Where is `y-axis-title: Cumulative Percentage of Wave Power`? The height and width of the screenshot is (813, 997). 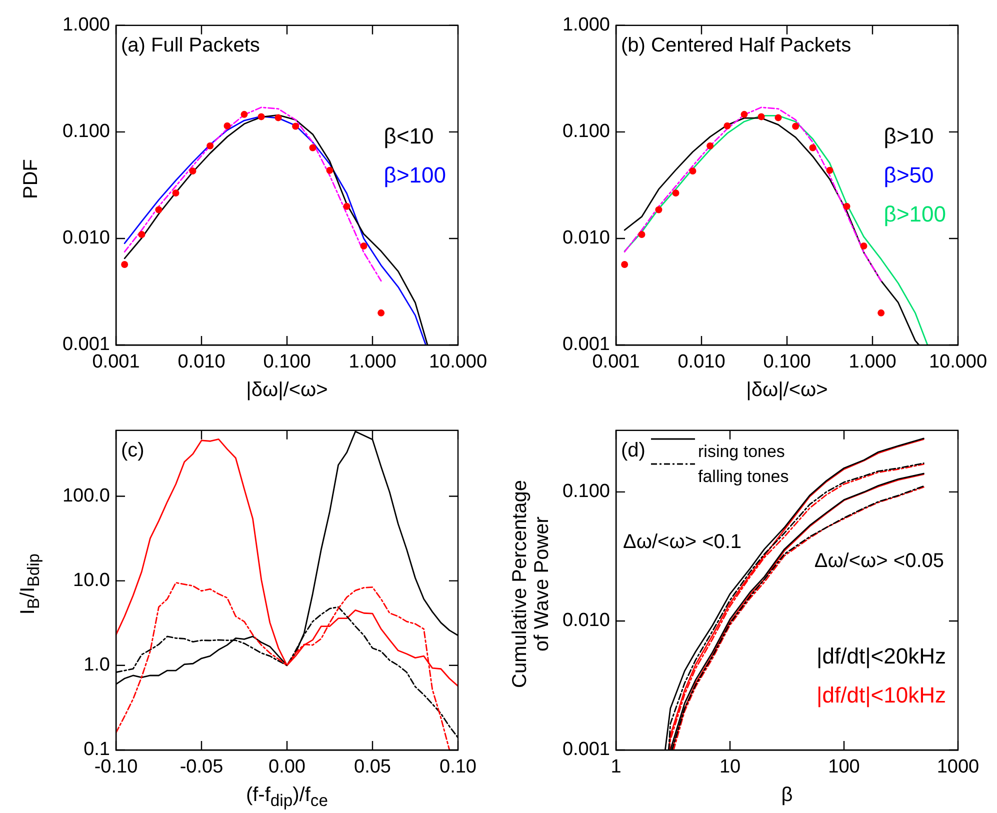
y-axis-title: Cumulative Percentage of Wave Power is located at coordinates (531, 584).